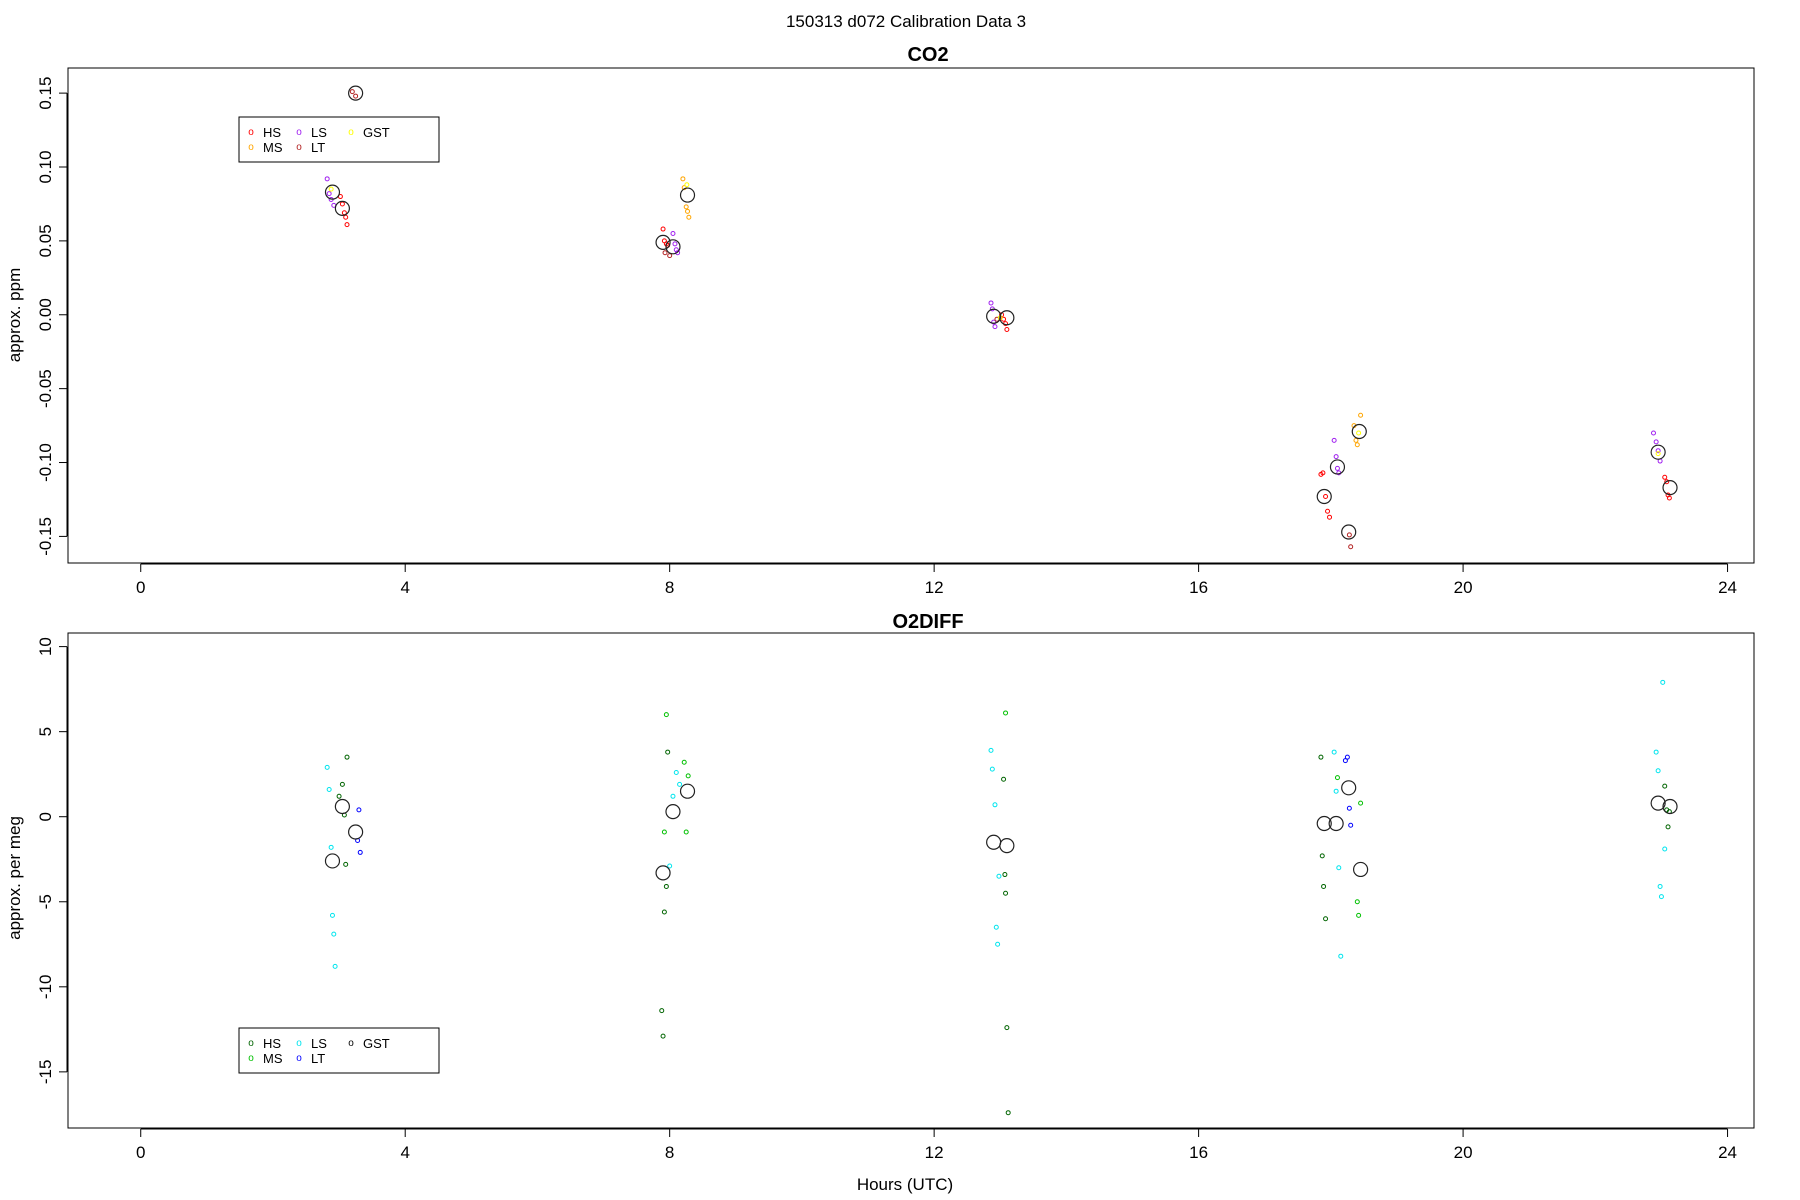  I want to click on co2-y-axis-label: approx. ppm, so click(14, 315).